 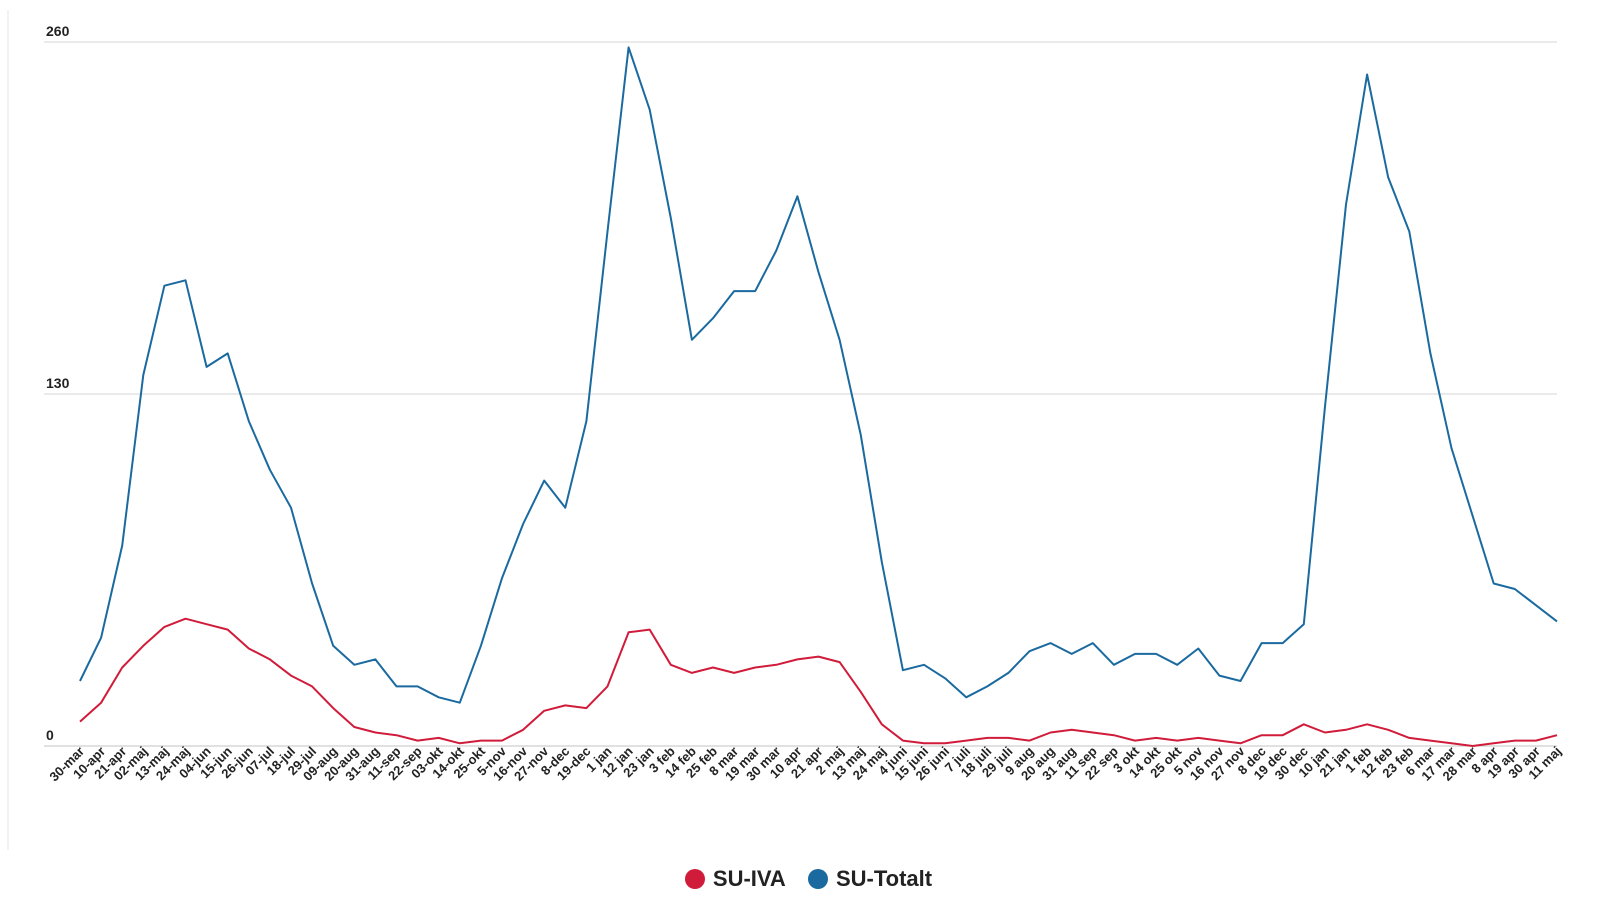 I want to click on y-tick-label: 260, so click(x=58, y=31).